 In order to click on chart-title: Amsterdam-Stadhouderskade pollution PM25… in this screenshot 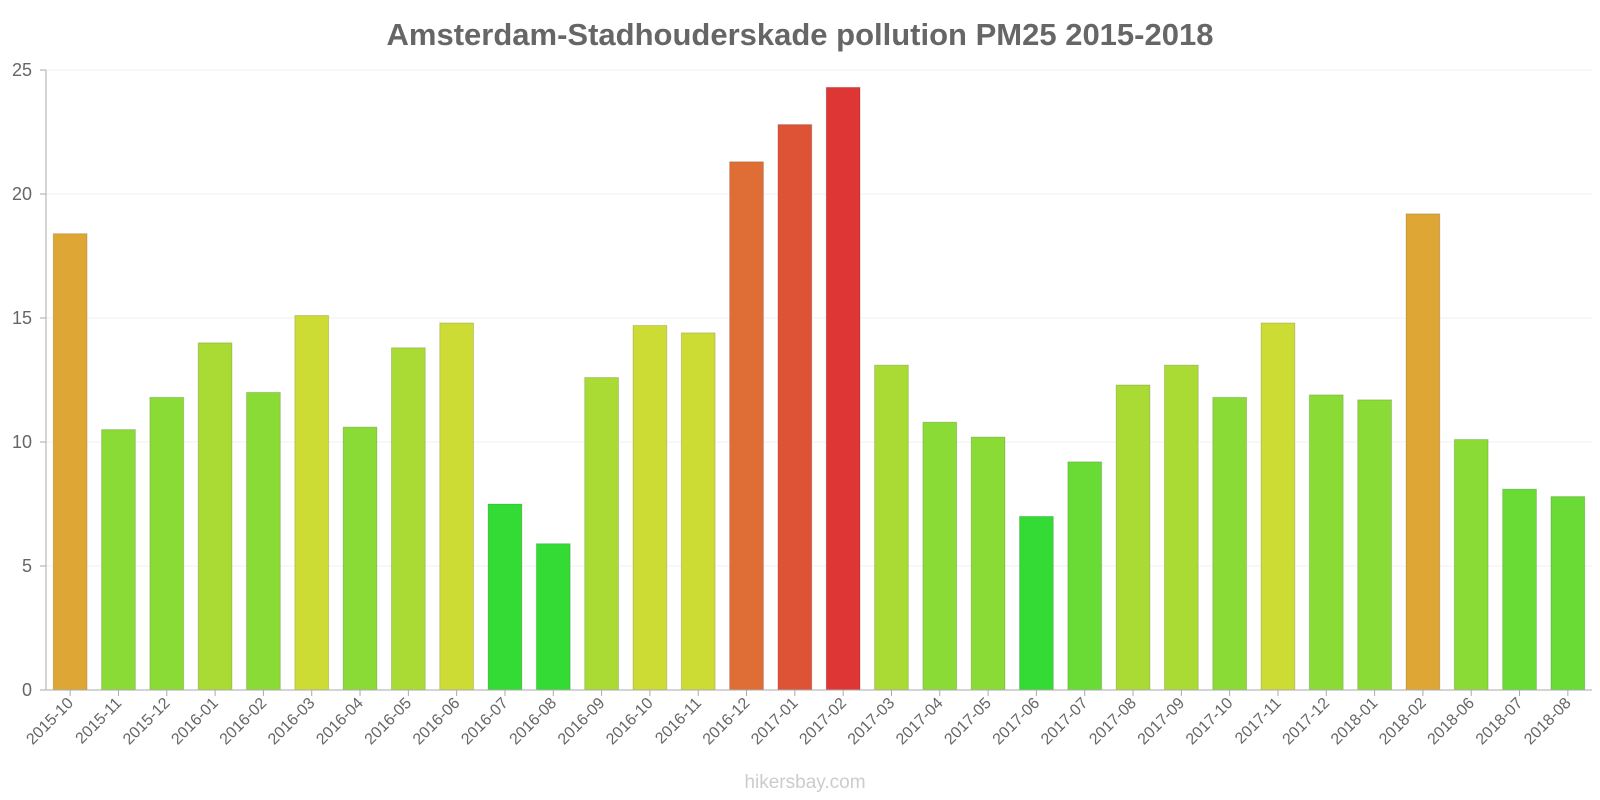, I will do `click(800, 34)`.